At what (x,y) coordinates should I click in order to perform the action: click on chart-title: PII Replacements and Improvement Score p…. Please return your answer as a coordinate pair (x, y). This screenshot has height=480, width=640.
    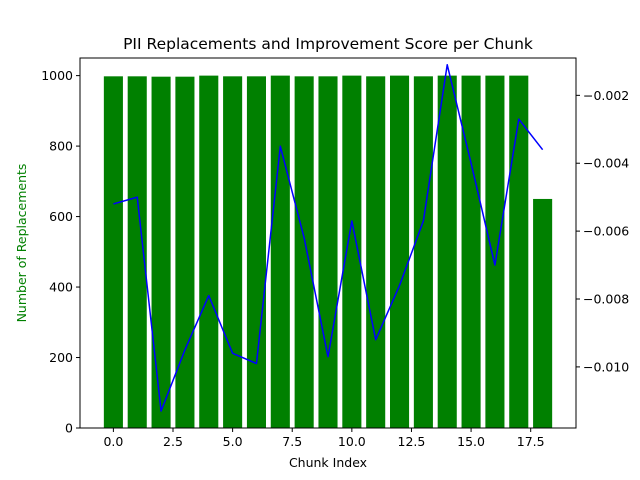
    Looking at the image, I should click on (328, 44).